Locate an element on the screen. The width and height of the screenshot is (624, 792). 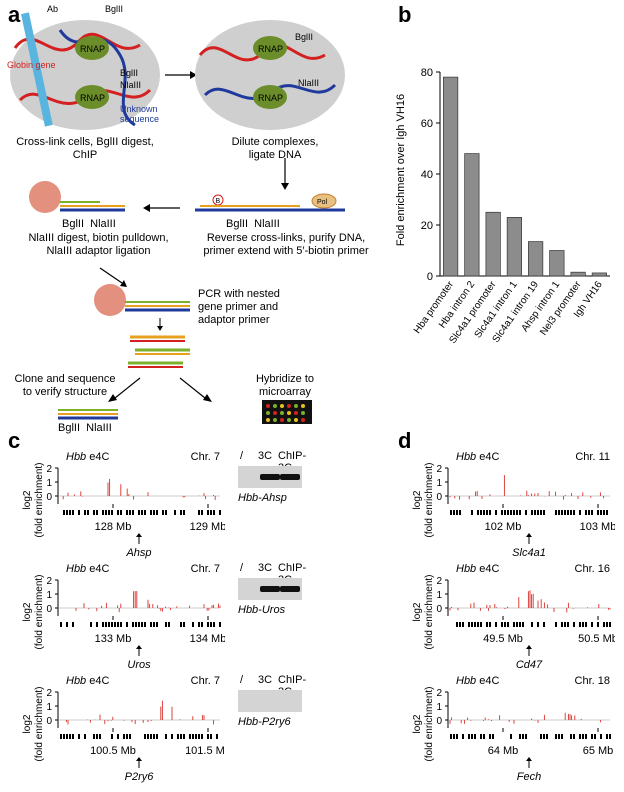
unknown-sequence-label: Unknown sequence is located at coordinates (140, 114).